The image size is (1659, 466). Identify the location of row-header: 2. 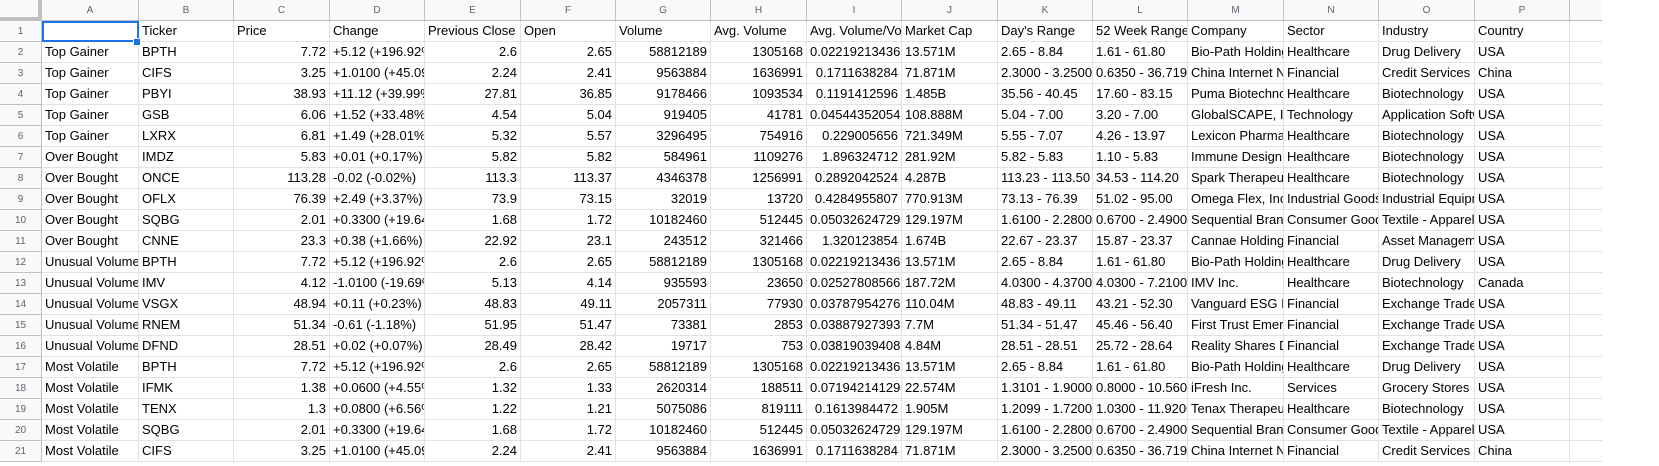
(21, 52).